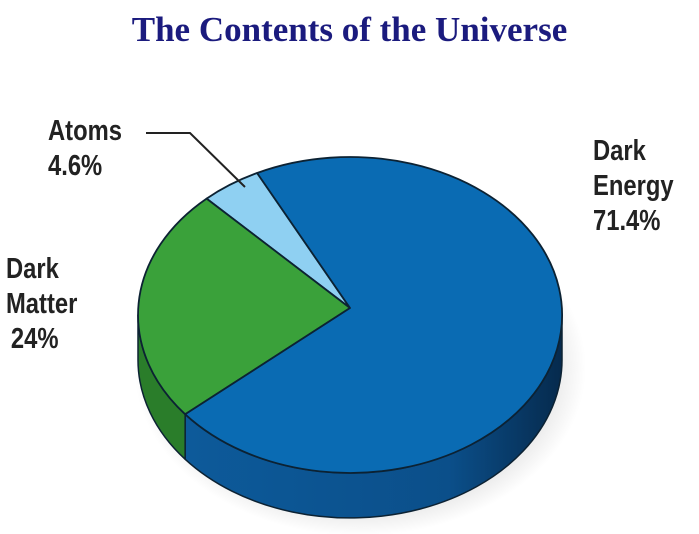  Describe the element at coordinates (244, 306) in the screenshot. I see `slice-dark-matter` at that location.